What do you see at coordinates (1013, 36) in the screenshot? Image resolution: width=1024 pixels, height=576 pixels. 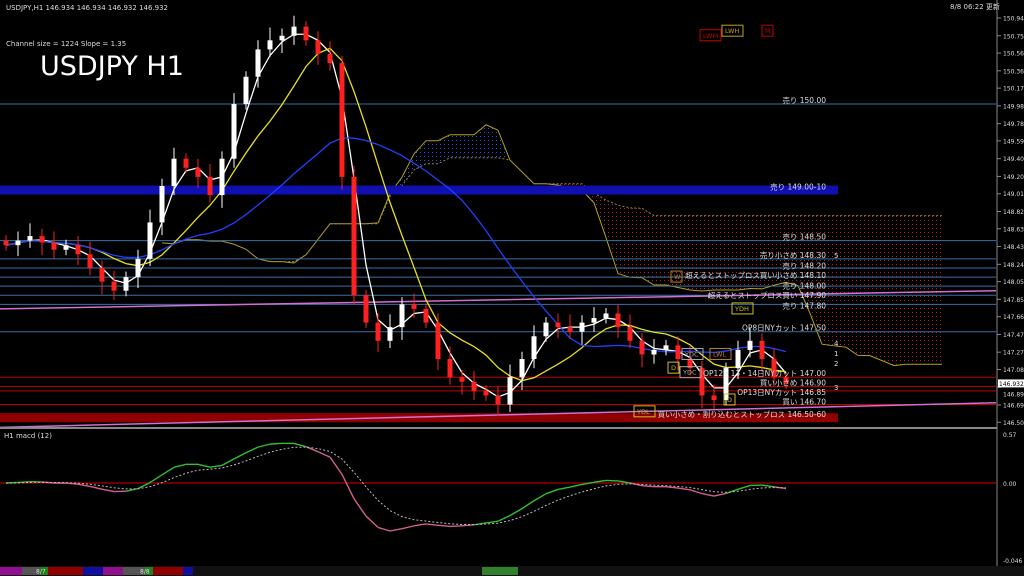 I see `y-tick-label: 150.750` at bounding box center [1013, 36].